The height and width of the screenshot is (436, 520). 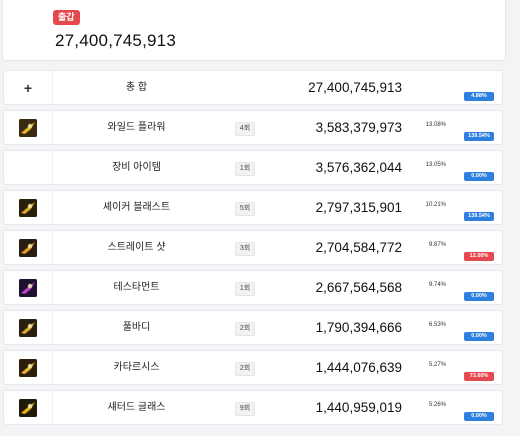 What do you see at coordinates (437, 405) in the screenshot?
I see `damage-share-percent: 5.26%` at bounding box center [437, 405].